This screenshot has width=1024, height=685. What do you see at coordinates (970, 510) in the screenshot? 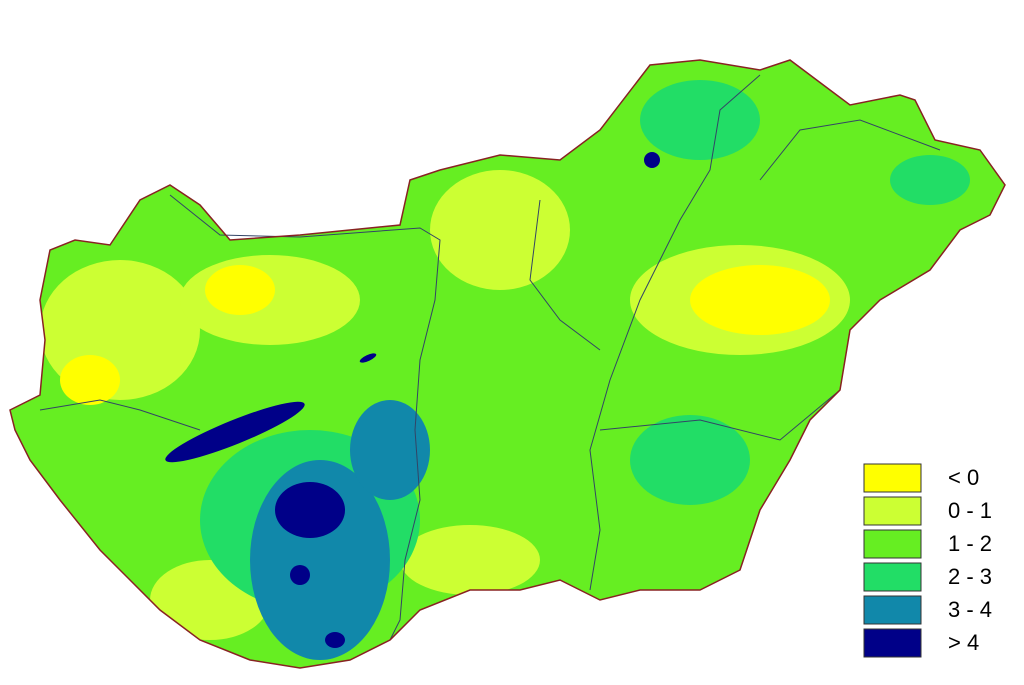
I see `legend-label: 0 - 1` at bounding box center [970, 510].